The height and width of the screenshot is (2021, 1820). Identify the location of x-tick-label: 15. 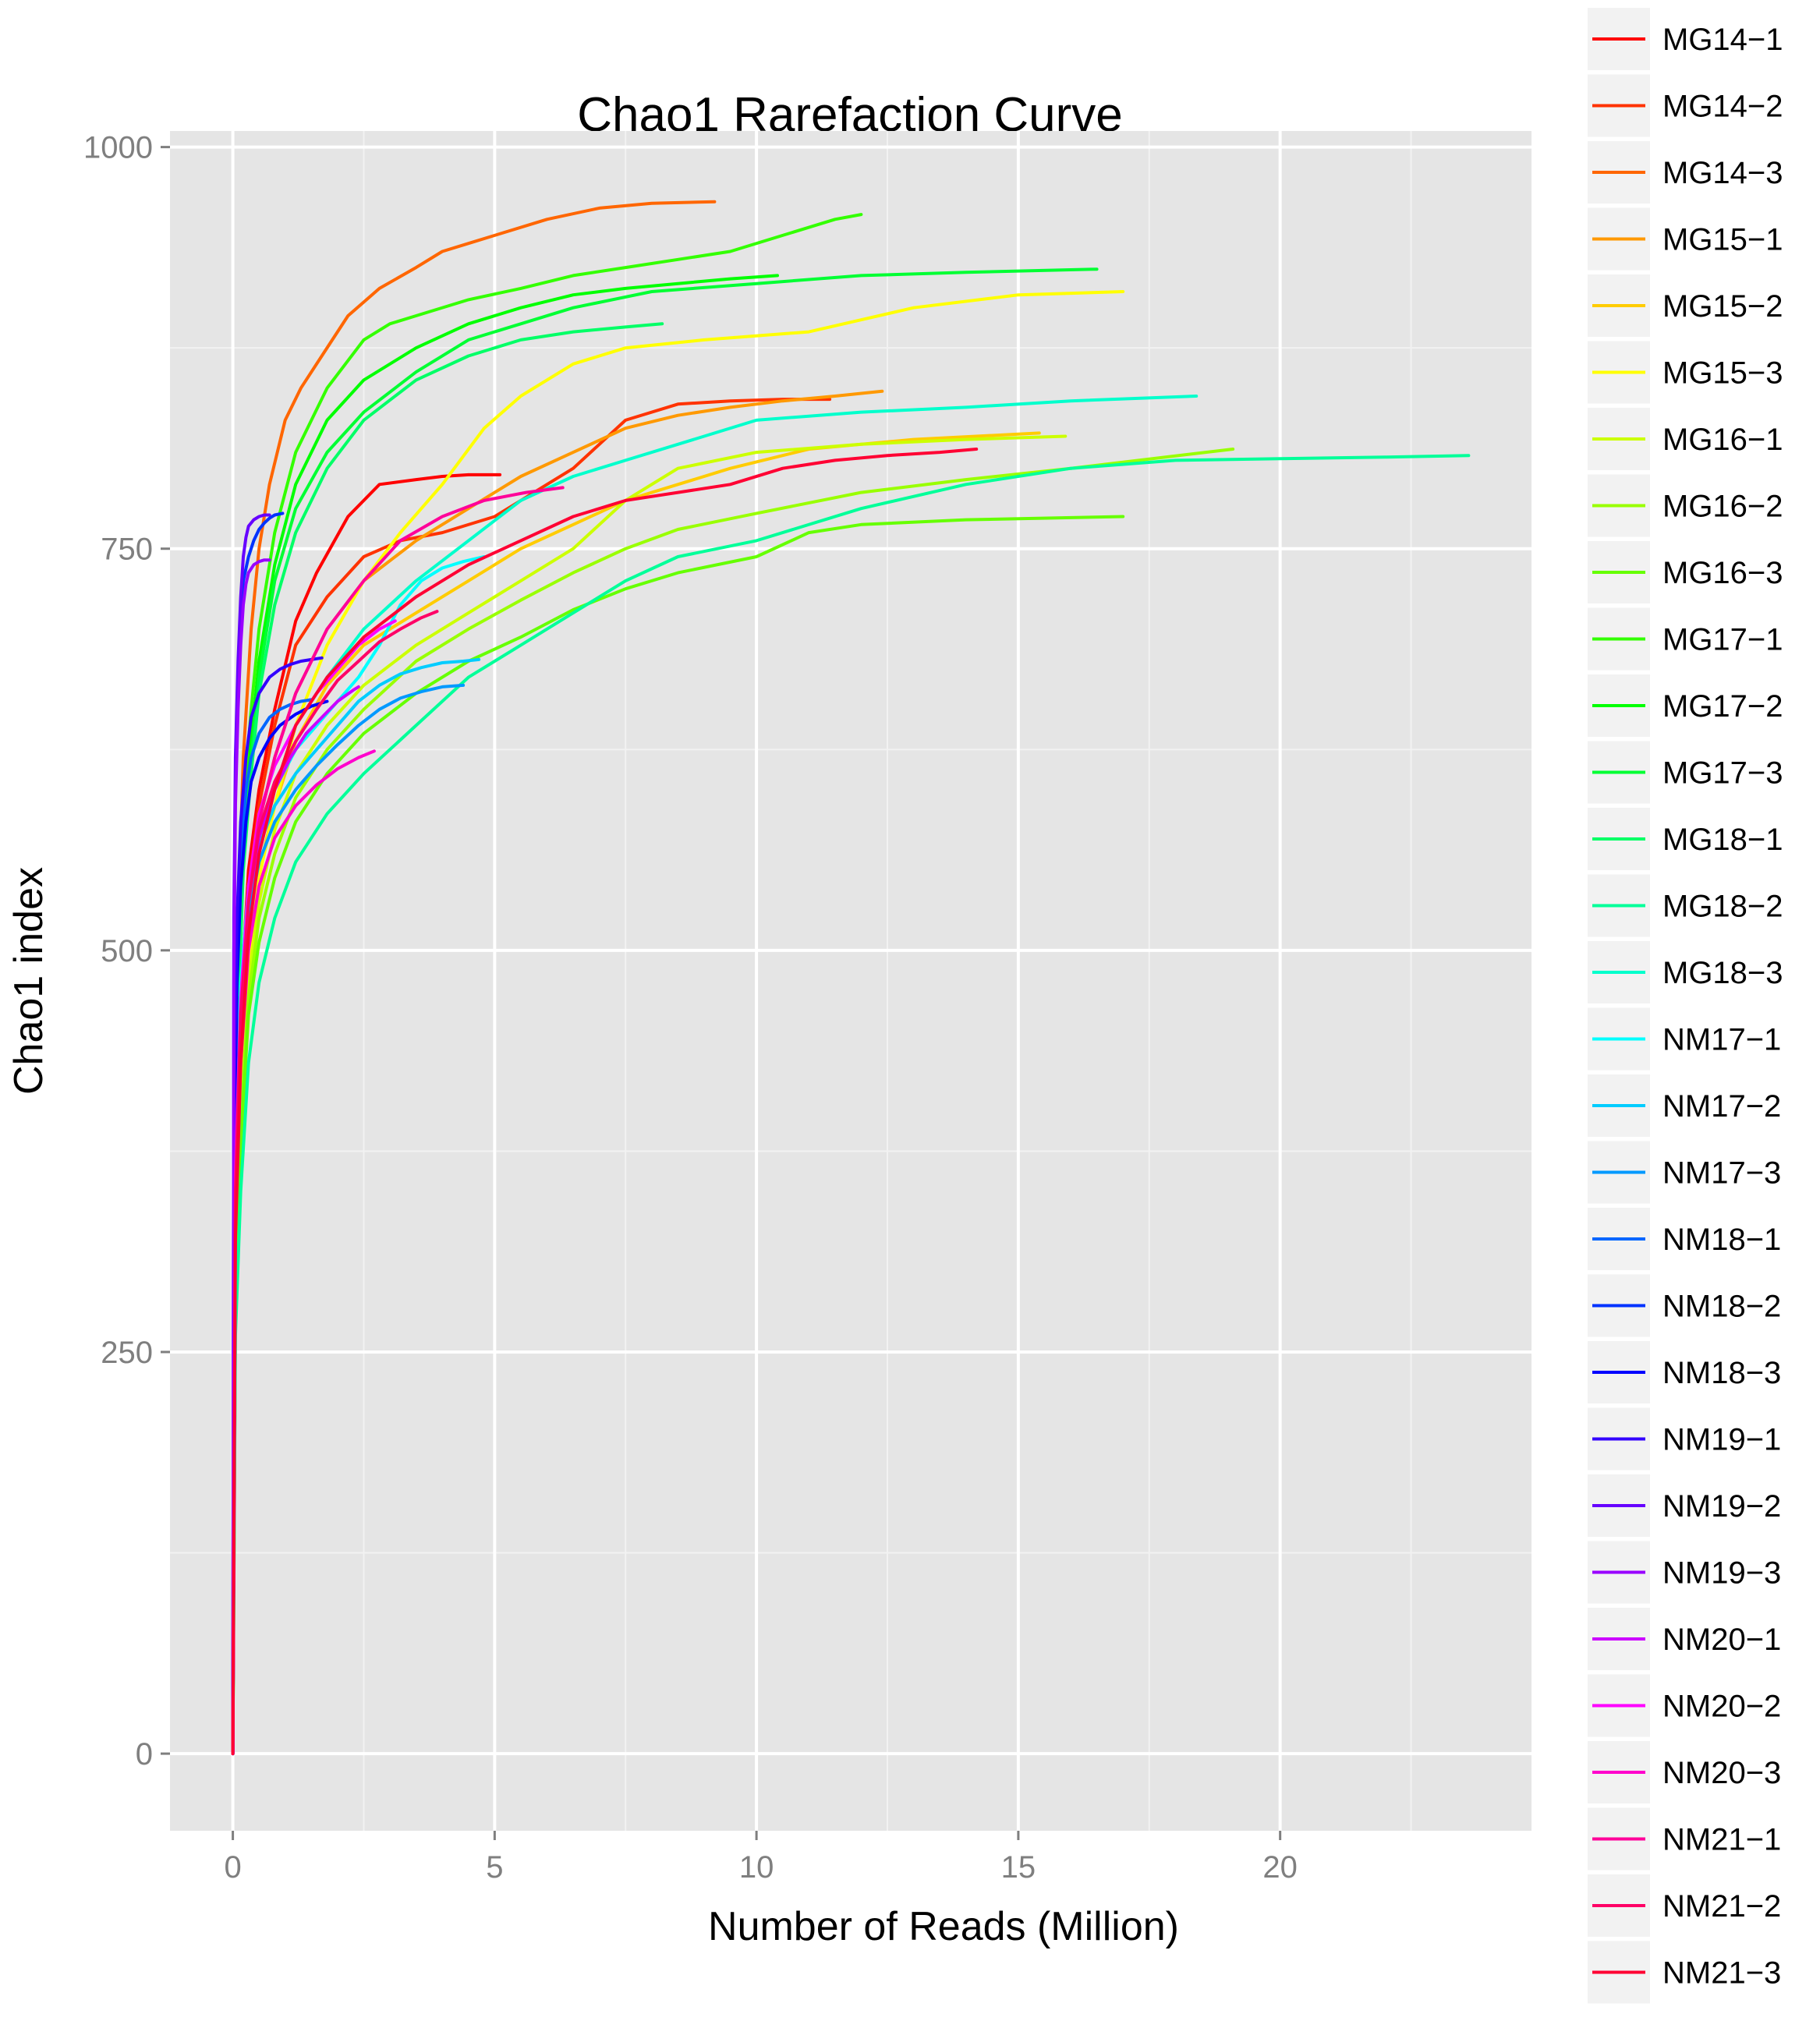
(1019, 1867).